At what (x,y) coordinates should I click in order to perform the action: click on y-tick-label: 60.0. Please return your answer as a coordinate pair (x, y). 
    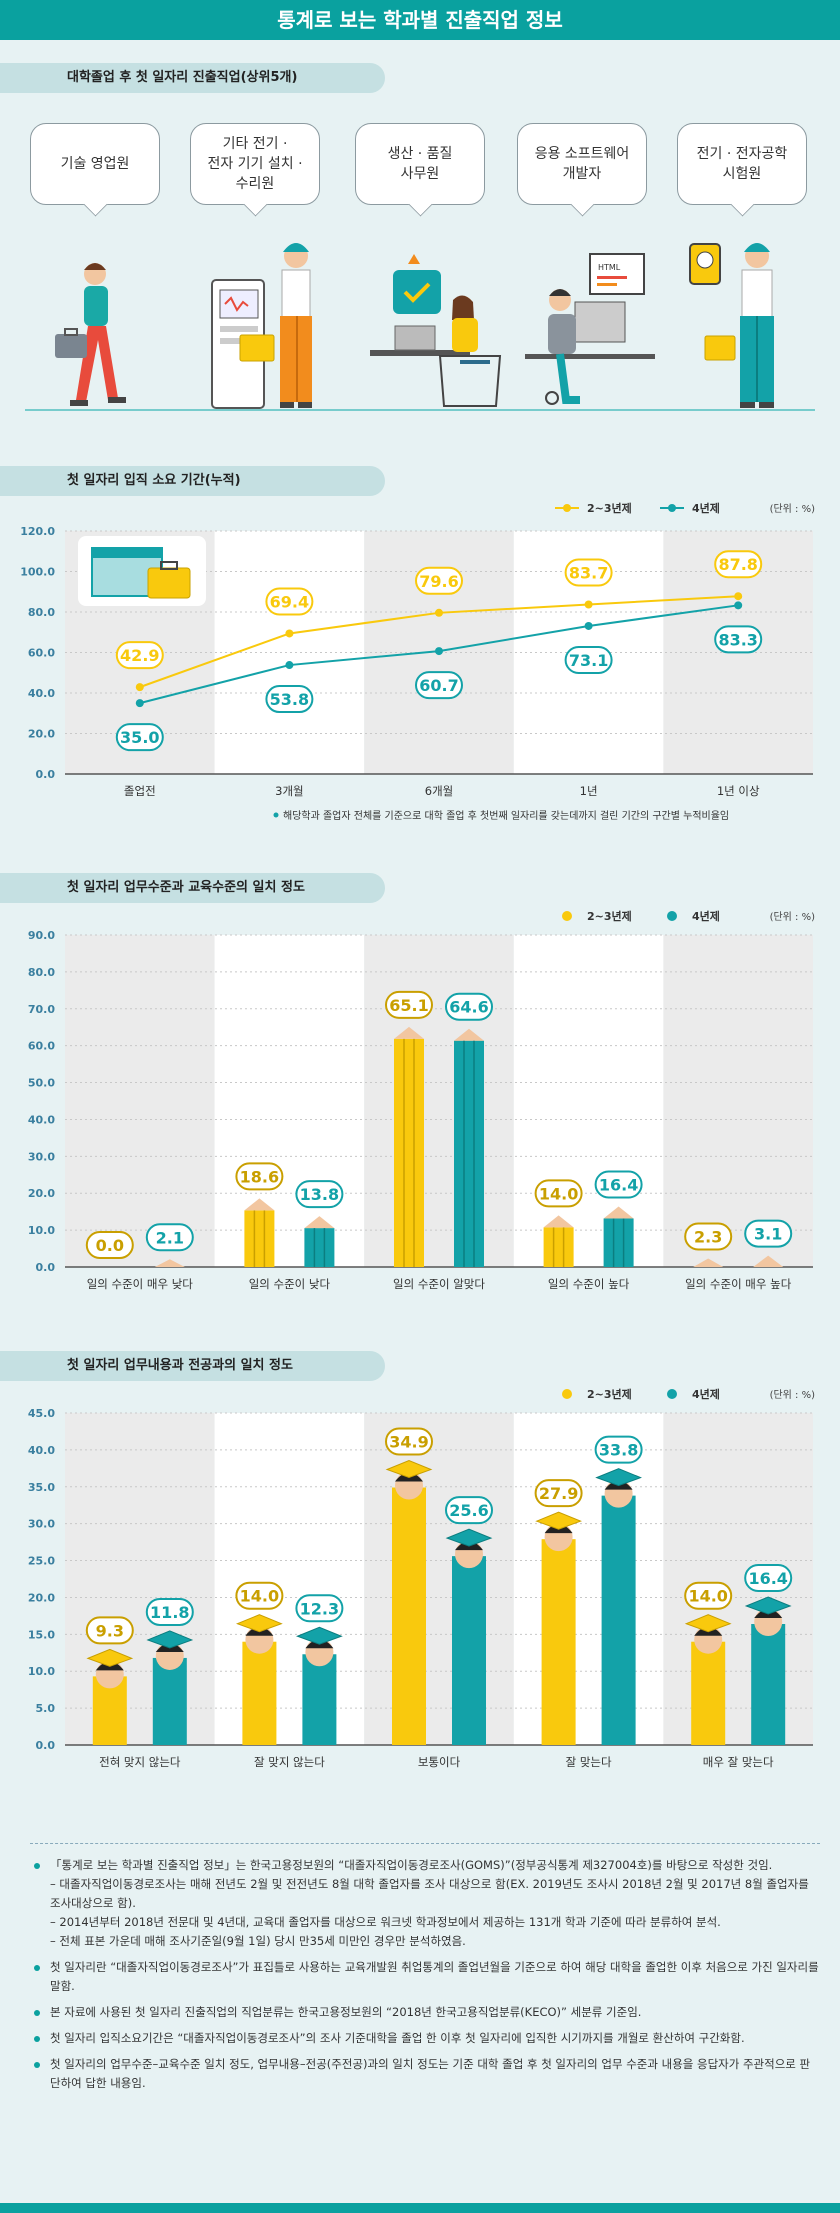
    Looking at the image, I should click on (41, 1046).